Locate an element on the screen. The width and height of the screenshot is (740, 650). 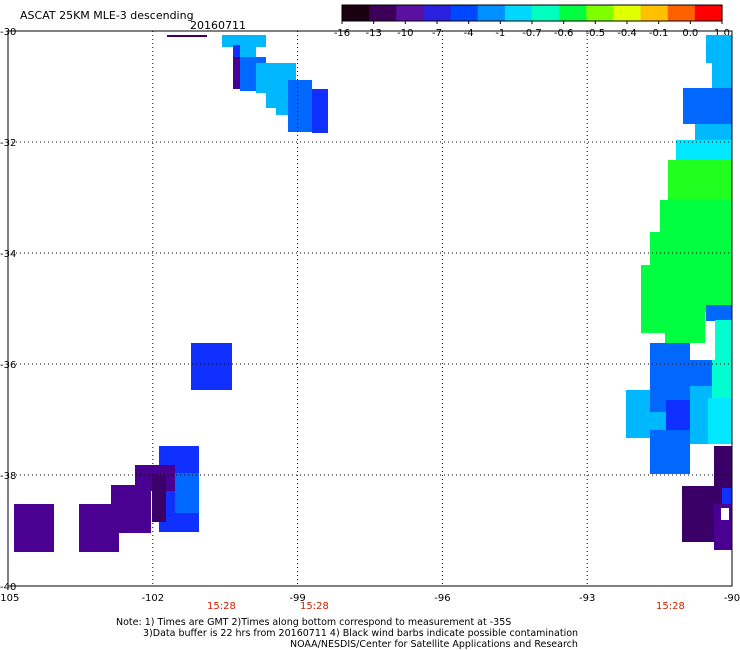
longitude-label: -93 is located at coordinates (587, 598).